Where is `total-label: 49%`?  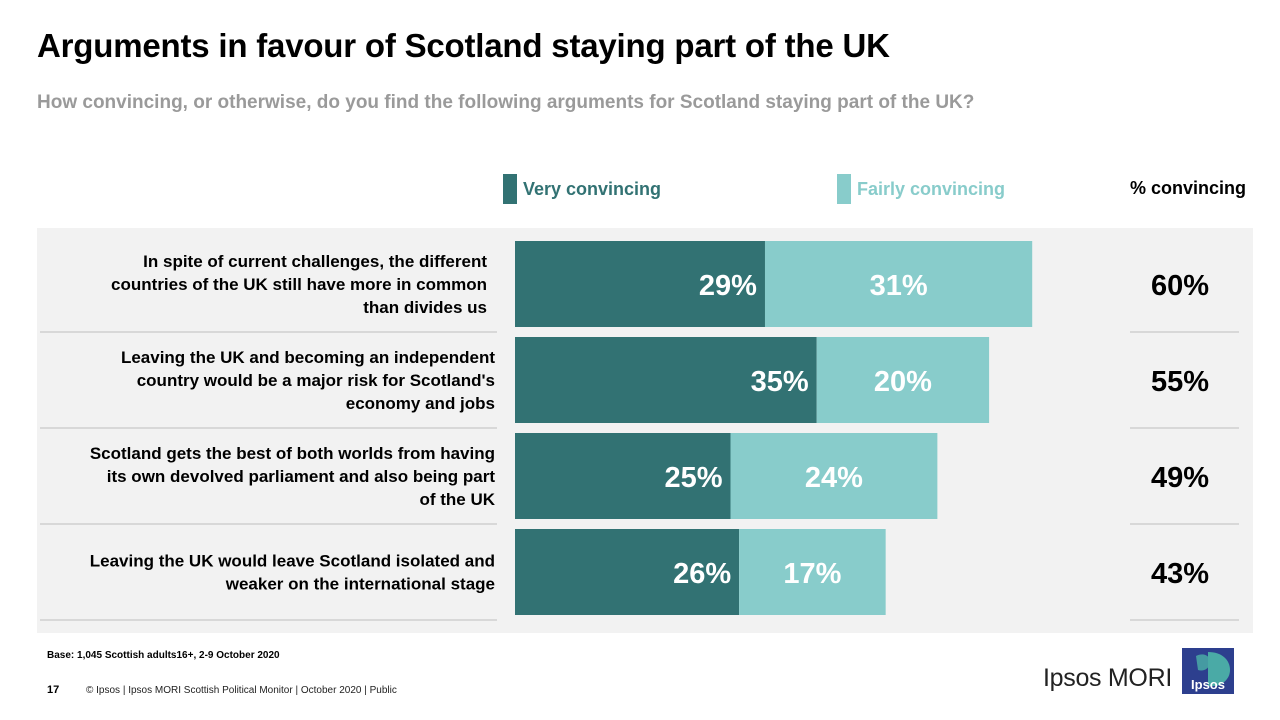
total-label: 49% is located at coordinates (1180, 478).